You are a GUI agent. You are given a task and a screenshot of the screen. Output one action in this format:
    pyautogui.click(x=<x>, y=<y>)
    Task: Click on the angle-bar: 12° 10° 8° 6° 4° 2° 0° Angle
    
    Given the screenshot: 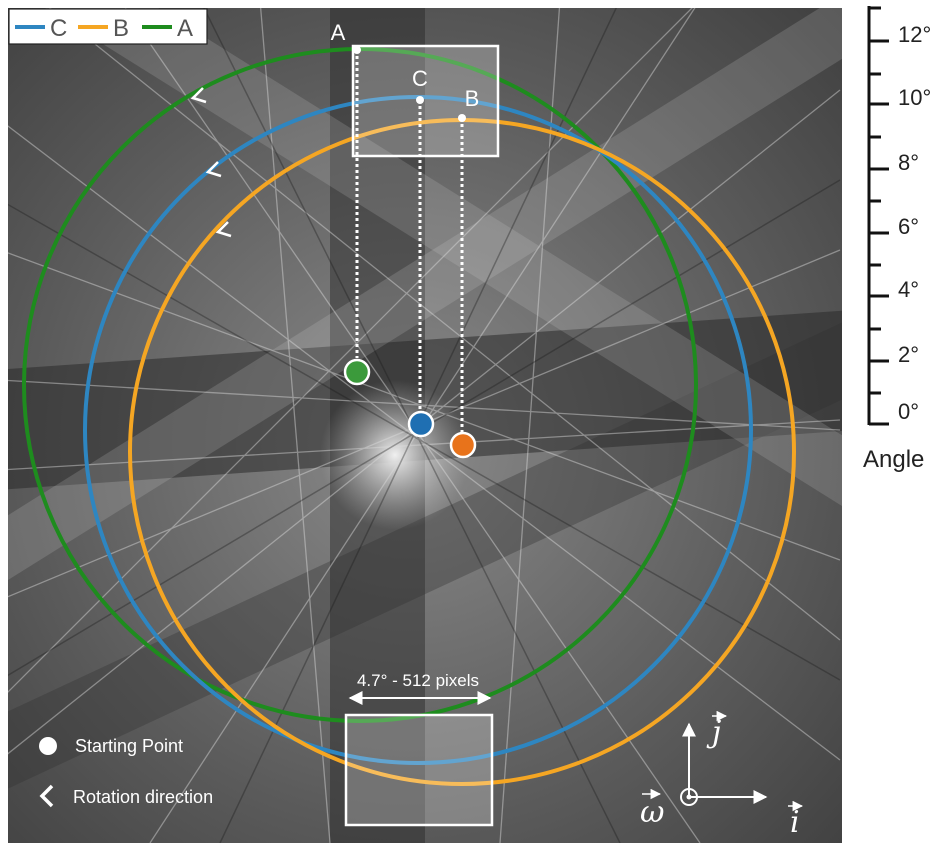 What is the action you would take?
    pyautogui.click(x=897, y=239)
    